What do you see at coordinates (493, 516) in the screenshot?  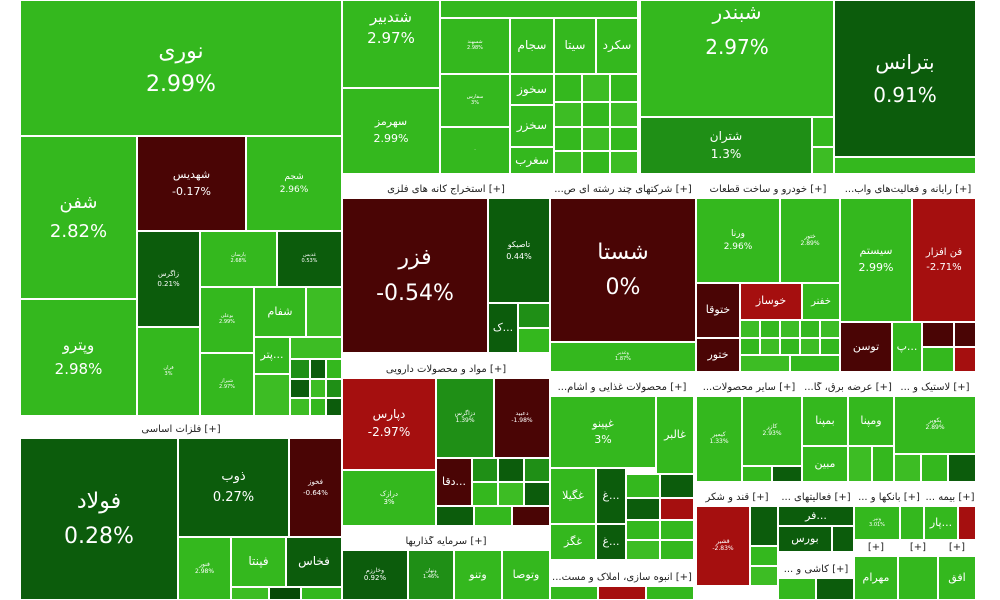 I see `tile-ph-s8` at bounding box center [493, 516].